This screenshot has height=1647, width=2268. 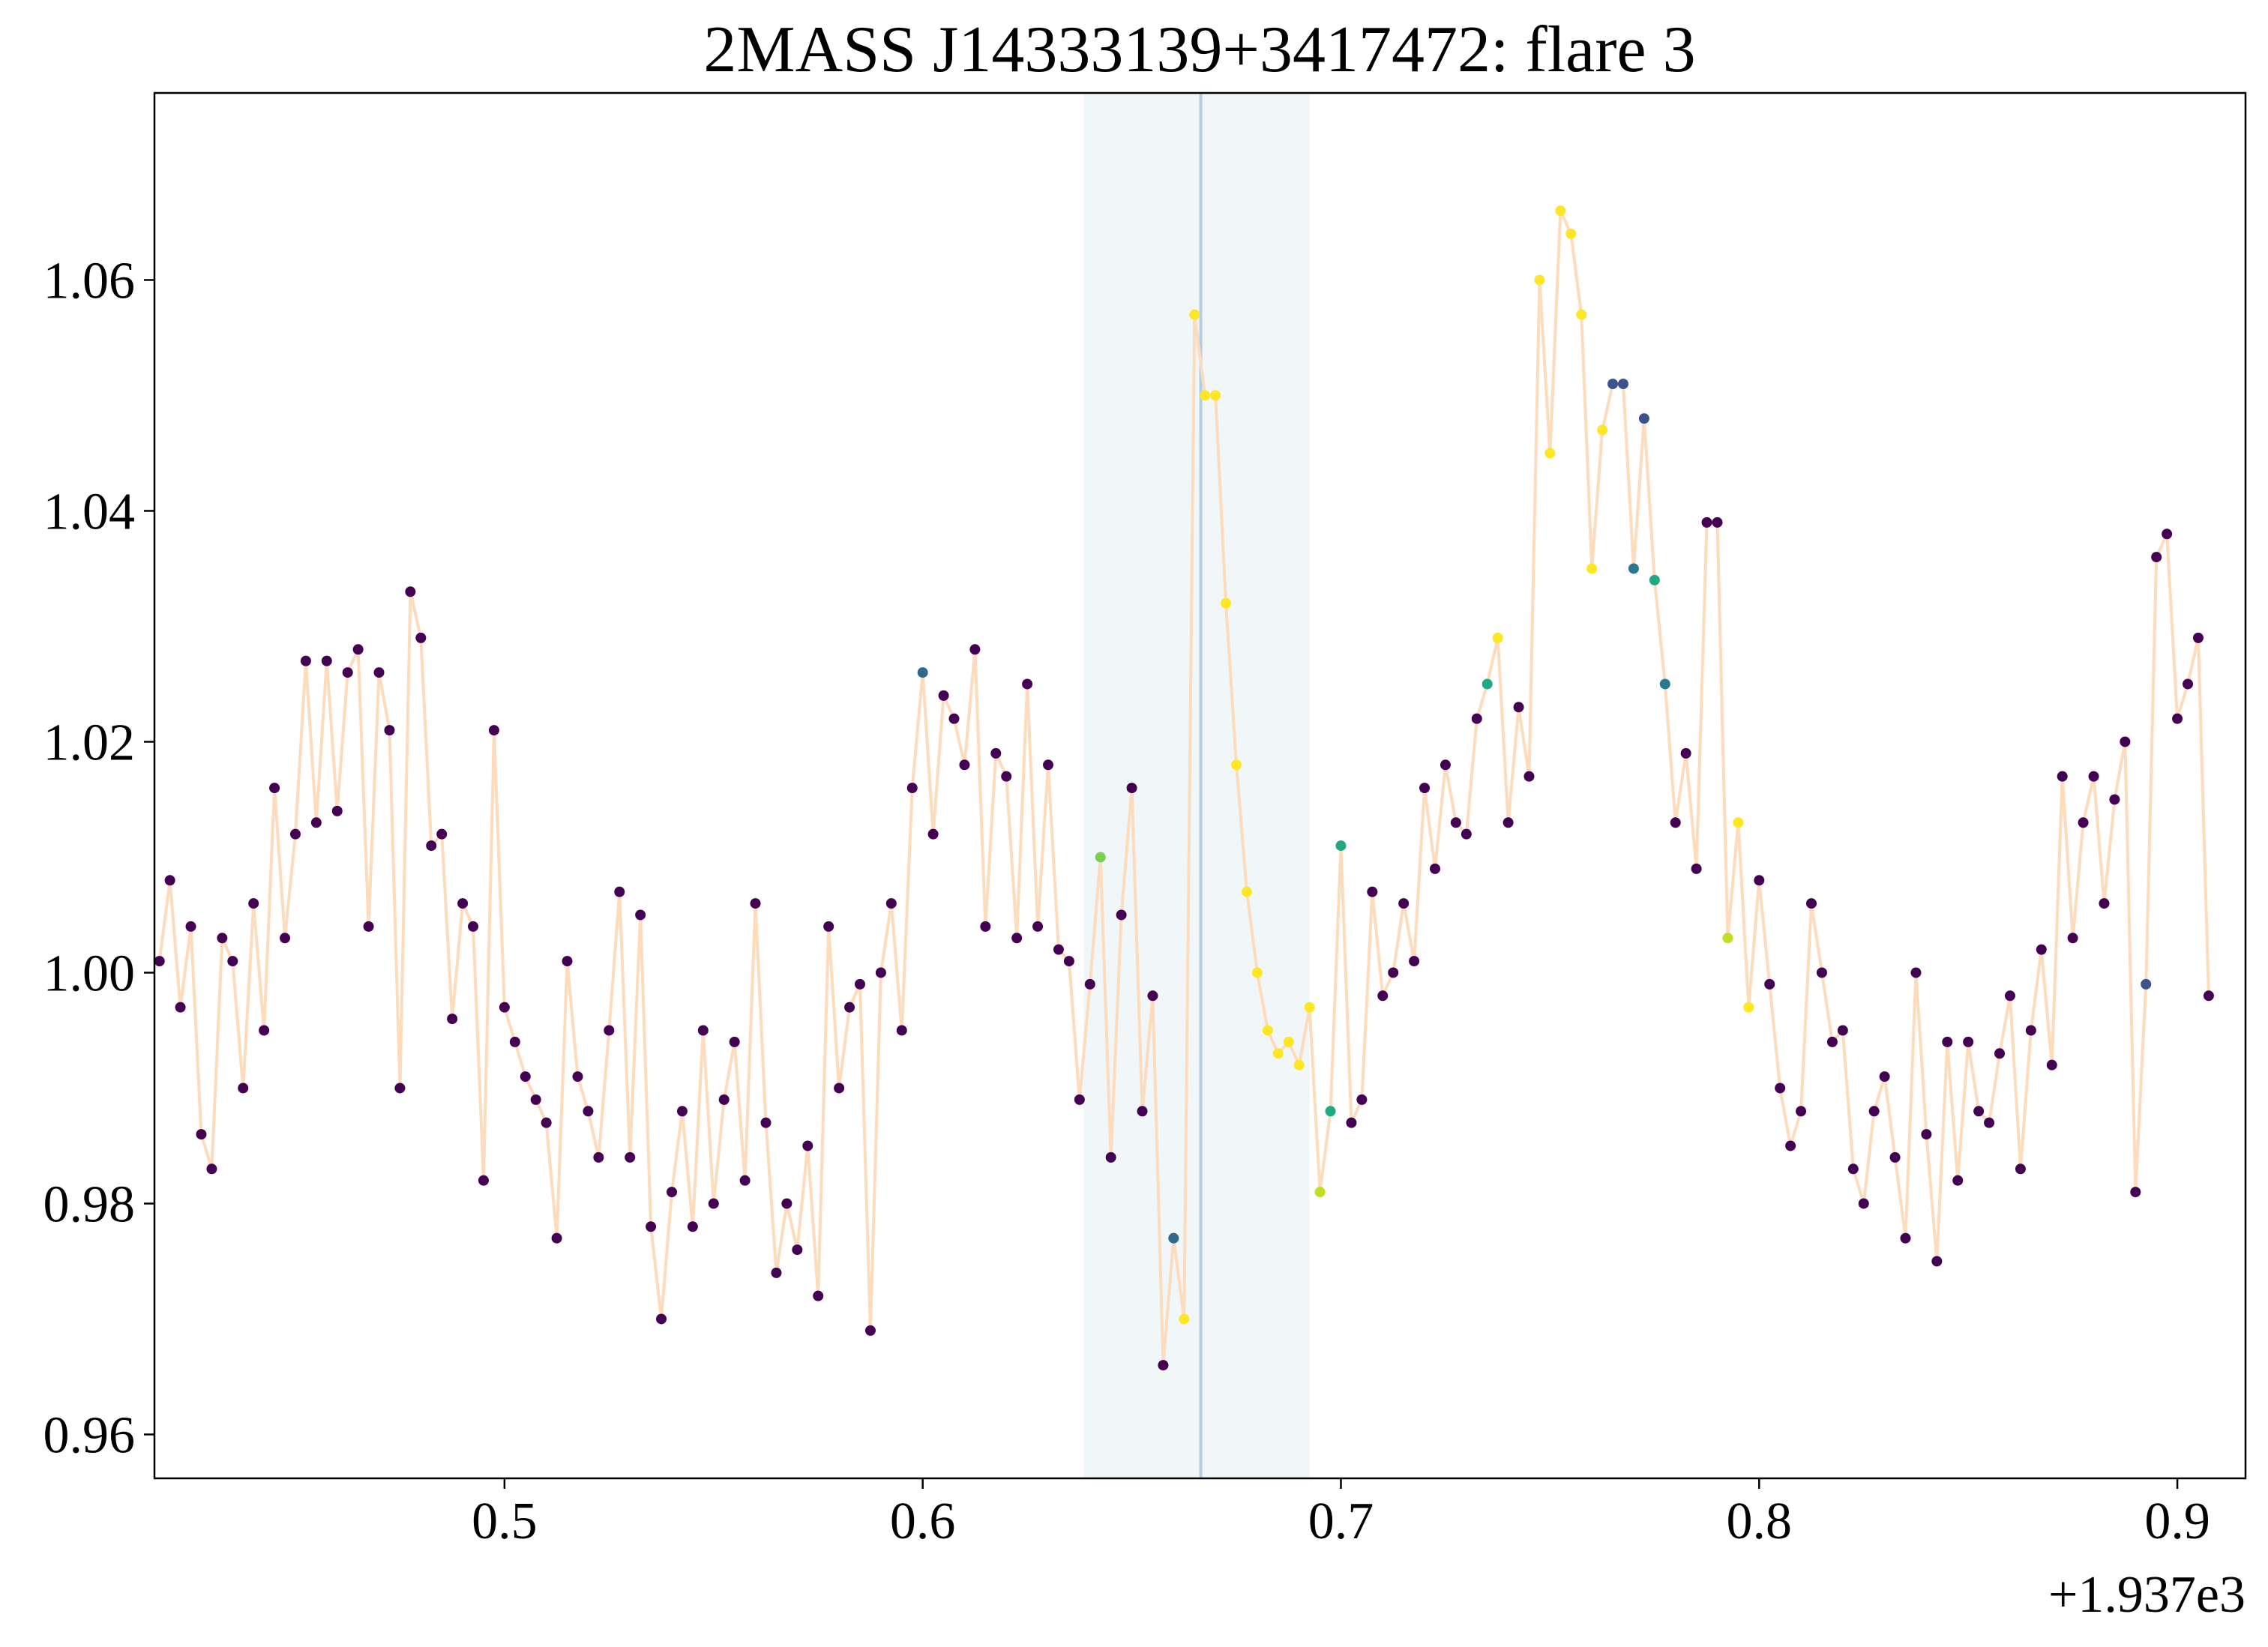 What do you see at coordinates (89, 742) in the screenshot?
I see `y-tick-label: 1.02` at bounding box center [89, 742].